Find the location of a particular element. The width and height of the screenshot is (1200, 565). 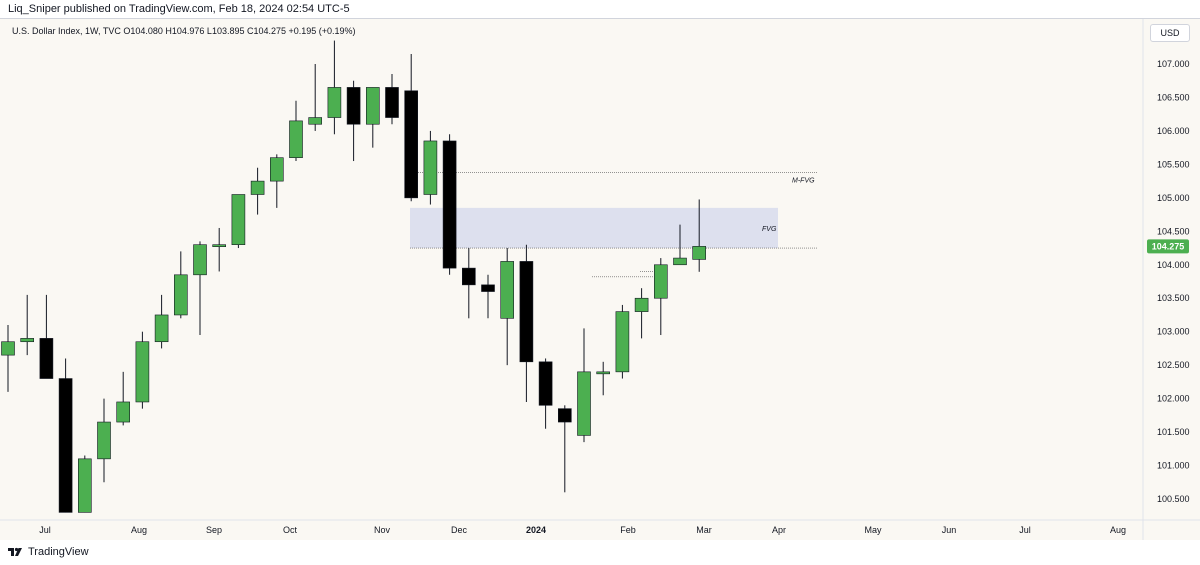

last-price-marker: 104.275 is located at coordinates (1168, 246).